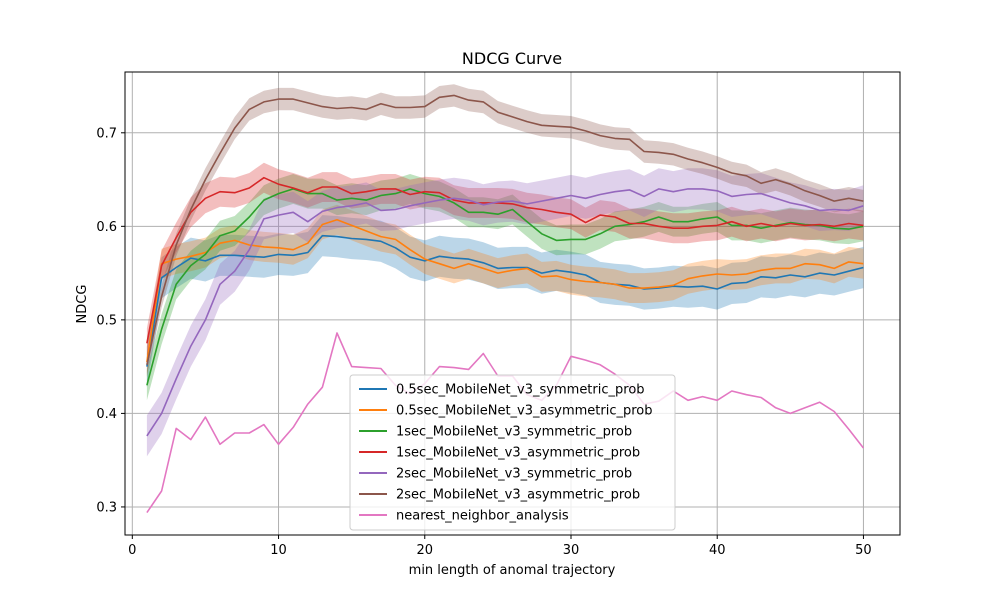 The image size is (1000, 600). I want to click on x-tick-label: 0, so click(132, 550).